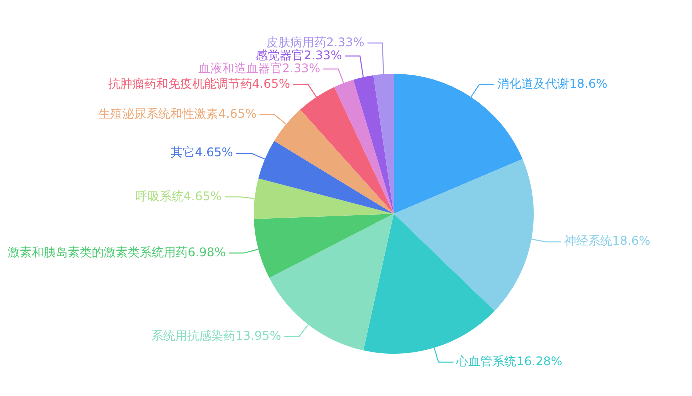 The image size is (692, 396). Describe the element at coordinates (160, 196) in the screenshot. I see `slice-label: 呼吸系统` at that location.